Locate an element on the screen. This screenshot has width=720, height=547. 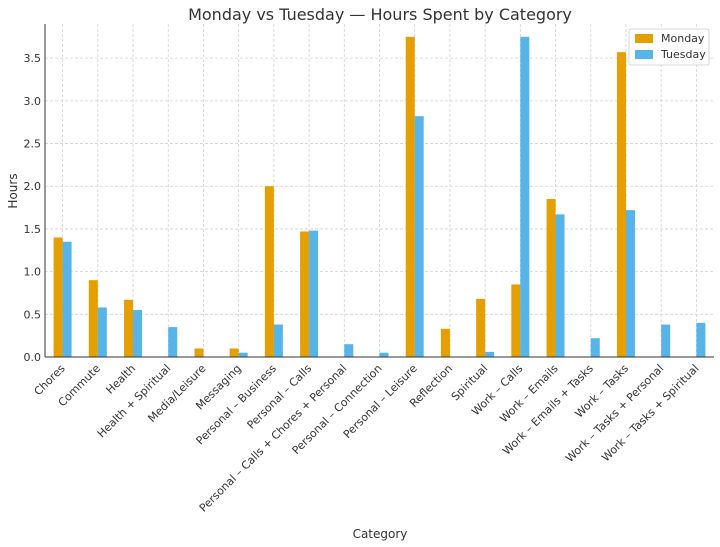
legend: Monday Tuesday is located at coordinates (669, 47).